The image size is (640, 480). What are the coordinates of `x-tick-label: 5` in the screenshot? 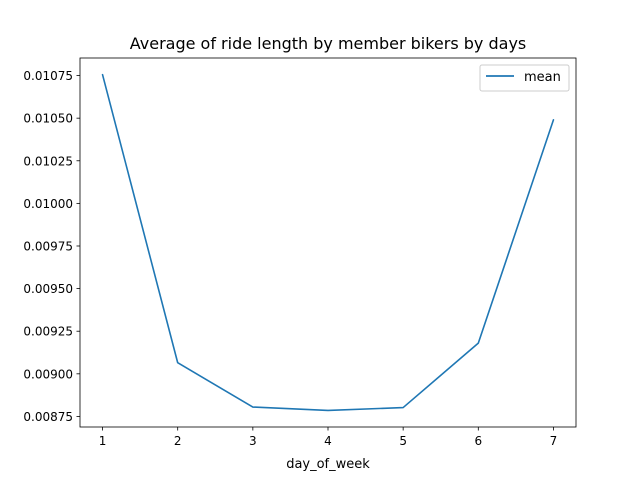 It's located at (403, 441).